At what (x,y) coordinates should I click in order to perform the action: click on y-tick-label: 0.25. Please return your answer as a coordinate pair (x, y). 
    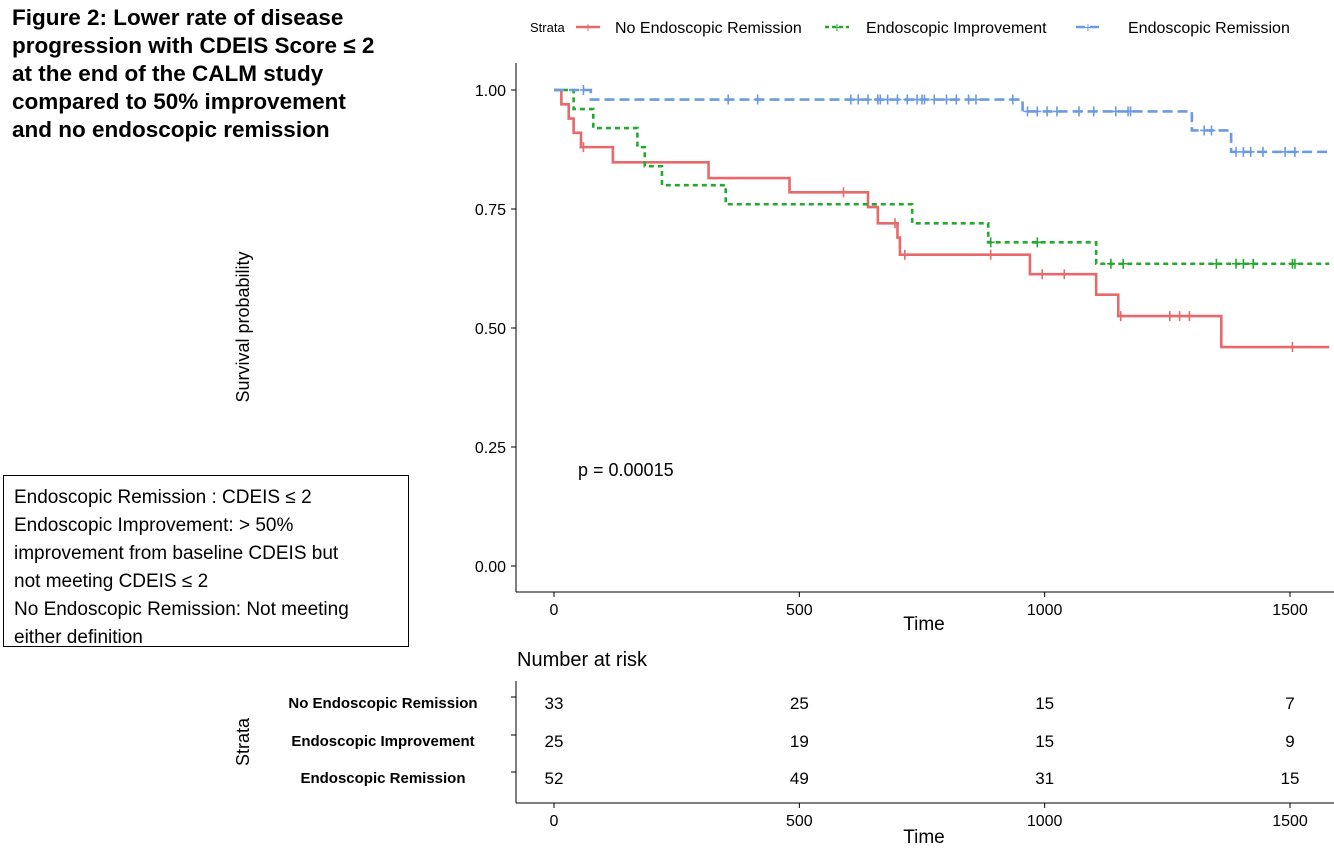
    Looking at the image, I should click on (490, 448).